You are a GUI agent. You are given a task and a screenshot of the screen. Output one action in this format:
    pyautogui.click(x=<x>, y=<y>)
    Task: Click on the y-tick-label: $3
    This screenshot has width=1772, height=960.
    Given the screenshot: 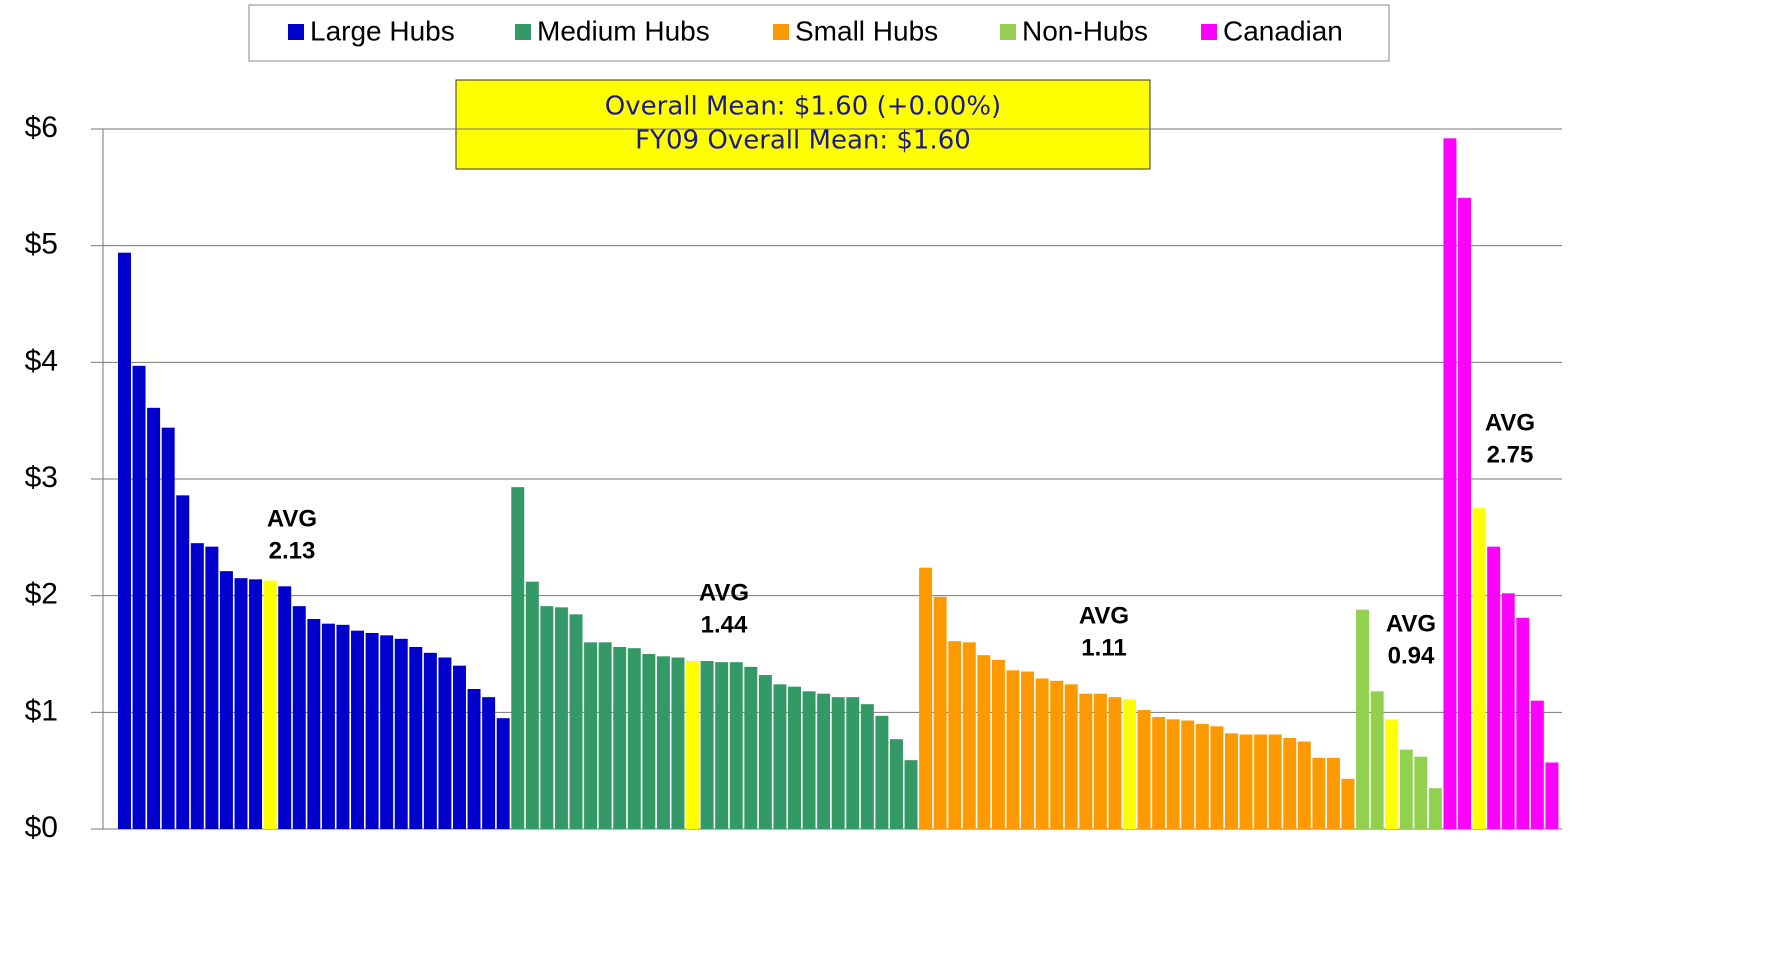 What is the action you would take?
    pyautogui.click(x=41, y=477)
    